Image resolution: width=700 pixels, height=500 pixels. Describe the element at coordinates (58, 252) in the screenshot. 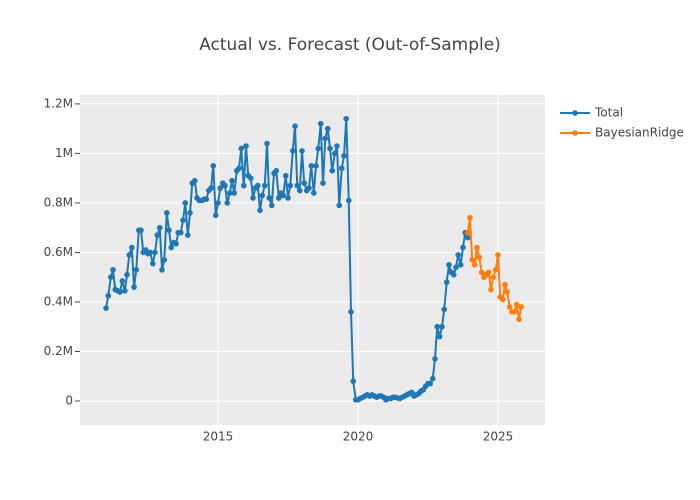

I see `y-tick-label: 0.6M` at that location.